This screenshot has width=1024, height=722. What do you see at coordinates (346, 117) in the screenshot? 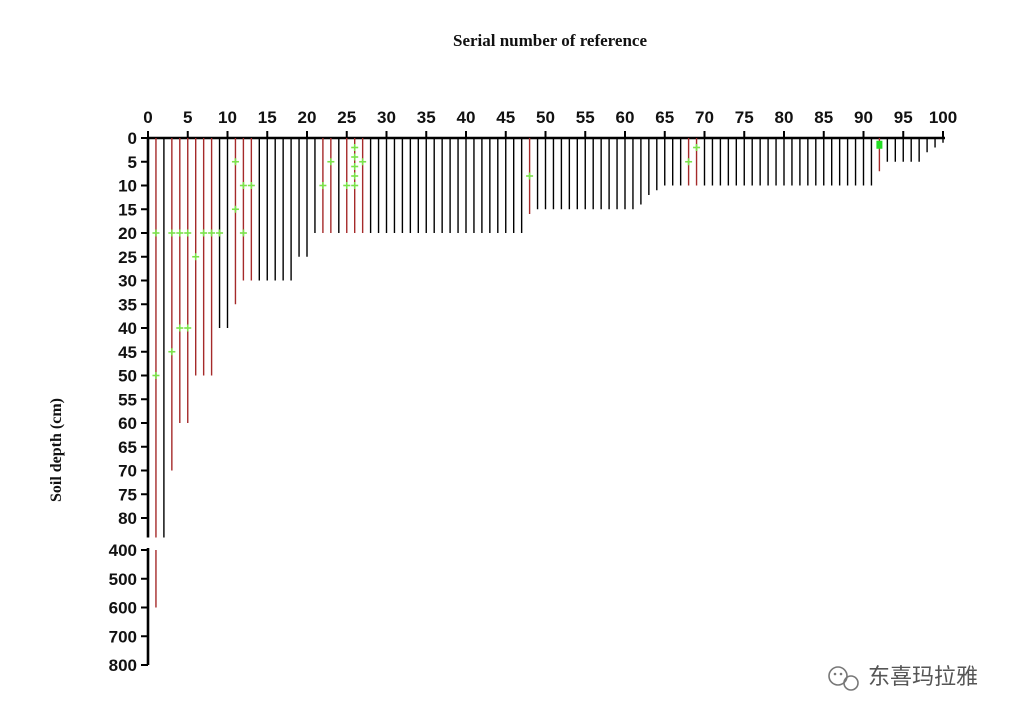
I see `x-tick-label: 25` at bounding box center [346, 117].